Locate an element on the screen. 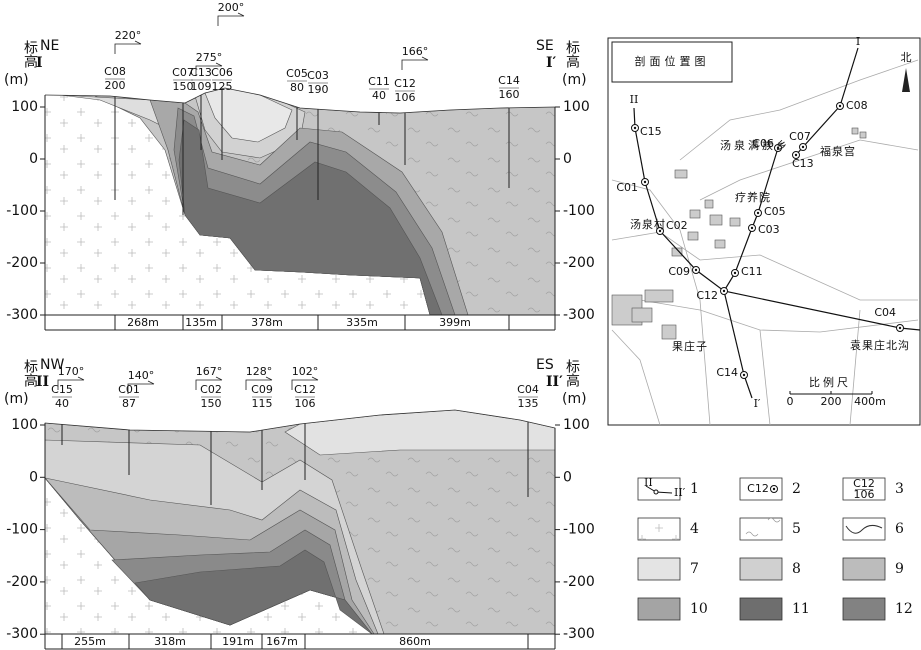 Image resolution: width=921 pixels, height=650 pixels. map-well-label: C01 is located at coordinates (627, 187).